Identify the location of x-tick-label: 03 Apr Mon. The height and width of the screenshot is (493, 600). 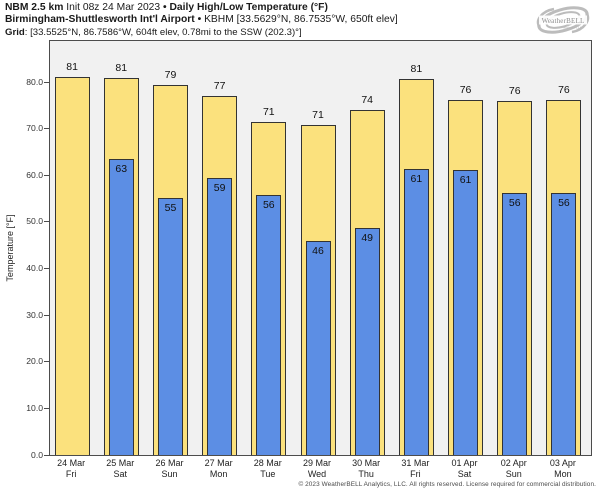
(562, 468).